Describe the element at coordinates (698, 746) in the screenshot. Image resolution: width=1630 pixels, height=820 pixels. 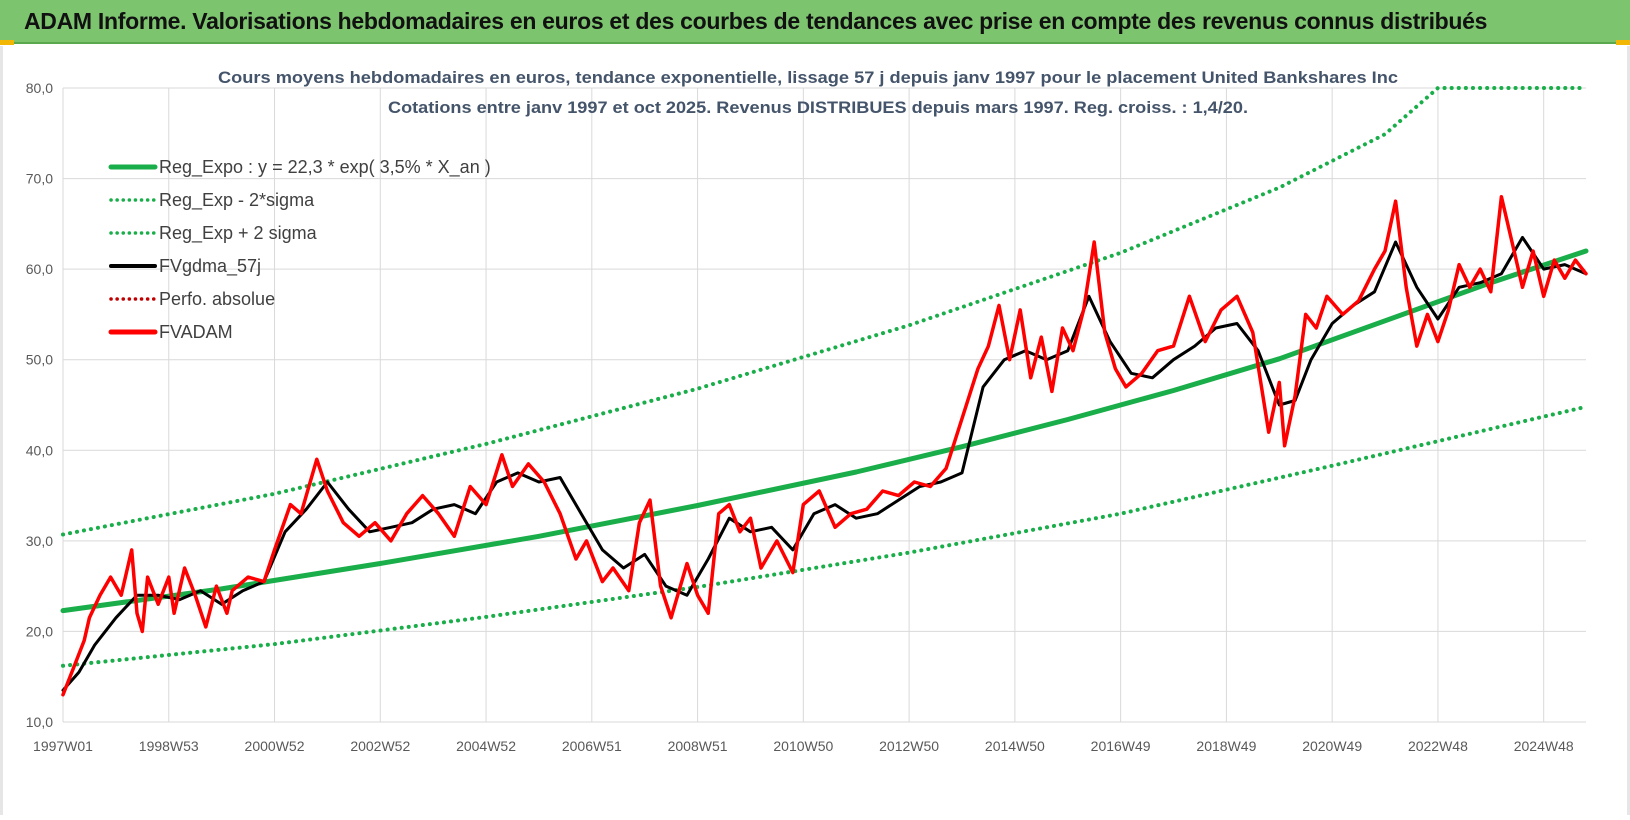
I see `x-tick-label: 2008W51` at that location.